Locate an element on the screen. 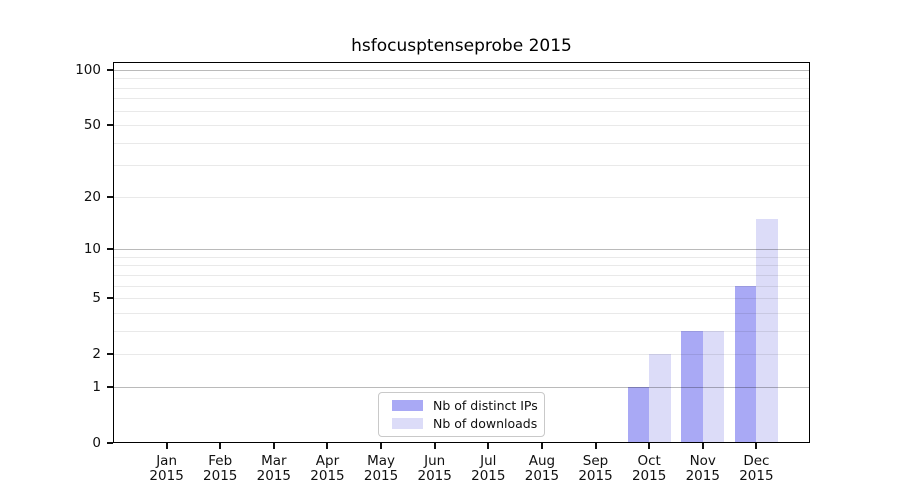  x-tick-label-nov: Nov 2015 is located at coordinates (703, 468).